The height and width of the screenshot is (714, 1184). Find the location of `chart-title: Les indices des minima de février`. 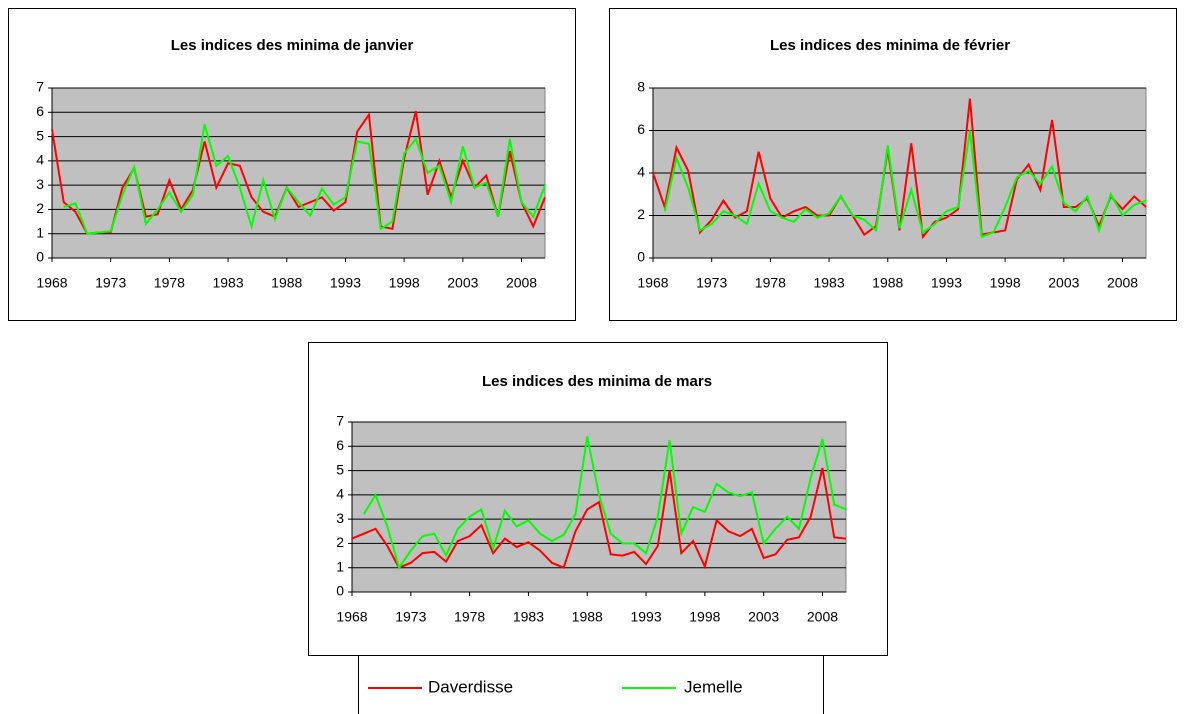

chart-title: Les indices des minima de février is located at coordinates (890, 45).